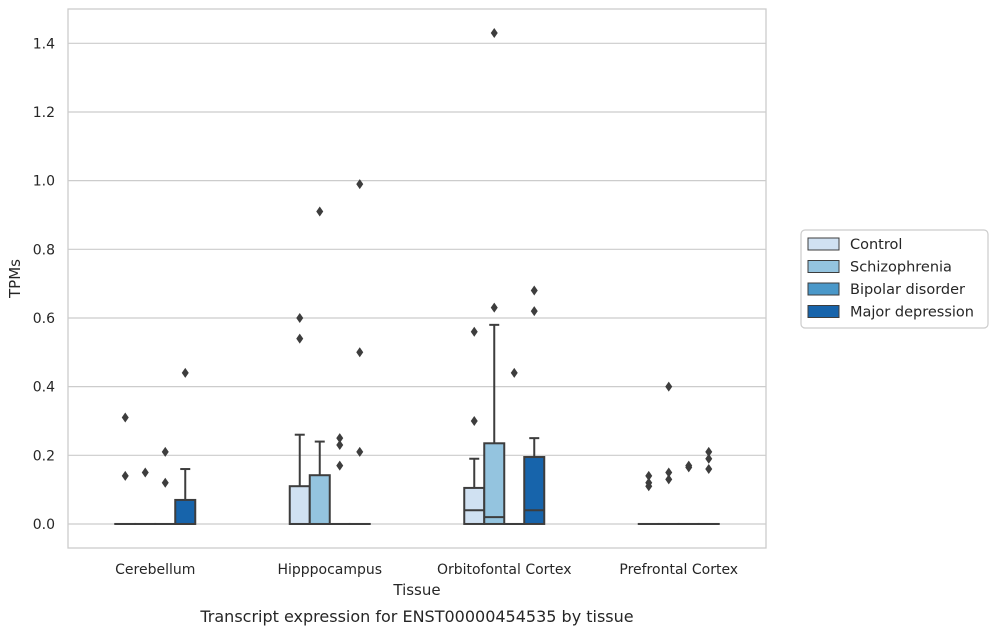 This screenshot has height=634, width=997. Describe the element at coordinates (44, 319) in the screenshot. I see `y-tick-label: 0.6` at that location.